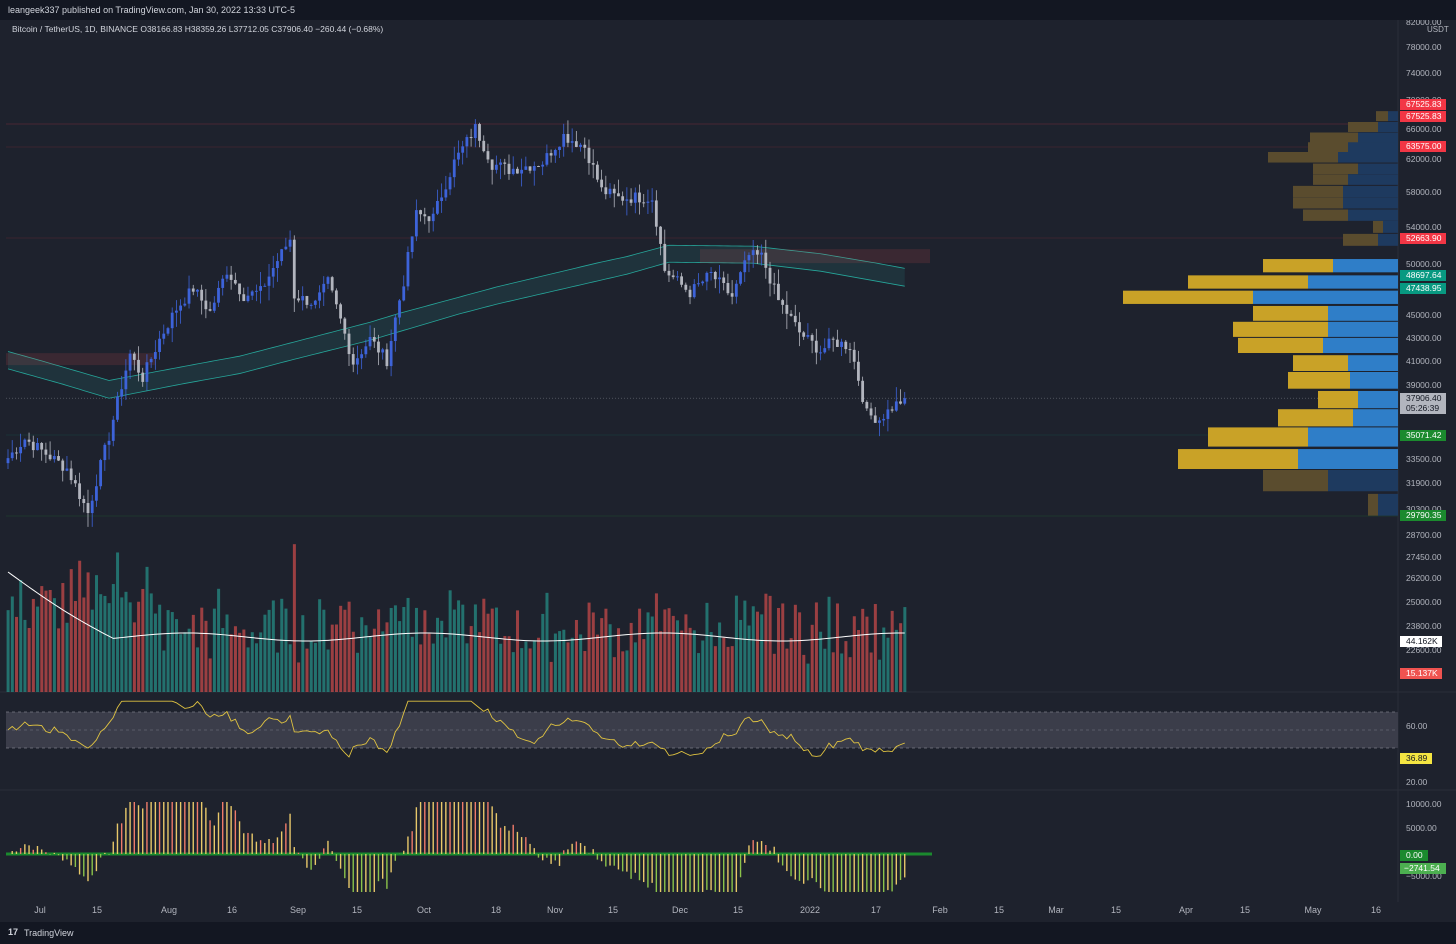 The image size is (1456, 944). What do you see at coordinates (1424, 275) in the screenshot?
I see `price-tag: 48697.64` at bounding box center [1424, 275].